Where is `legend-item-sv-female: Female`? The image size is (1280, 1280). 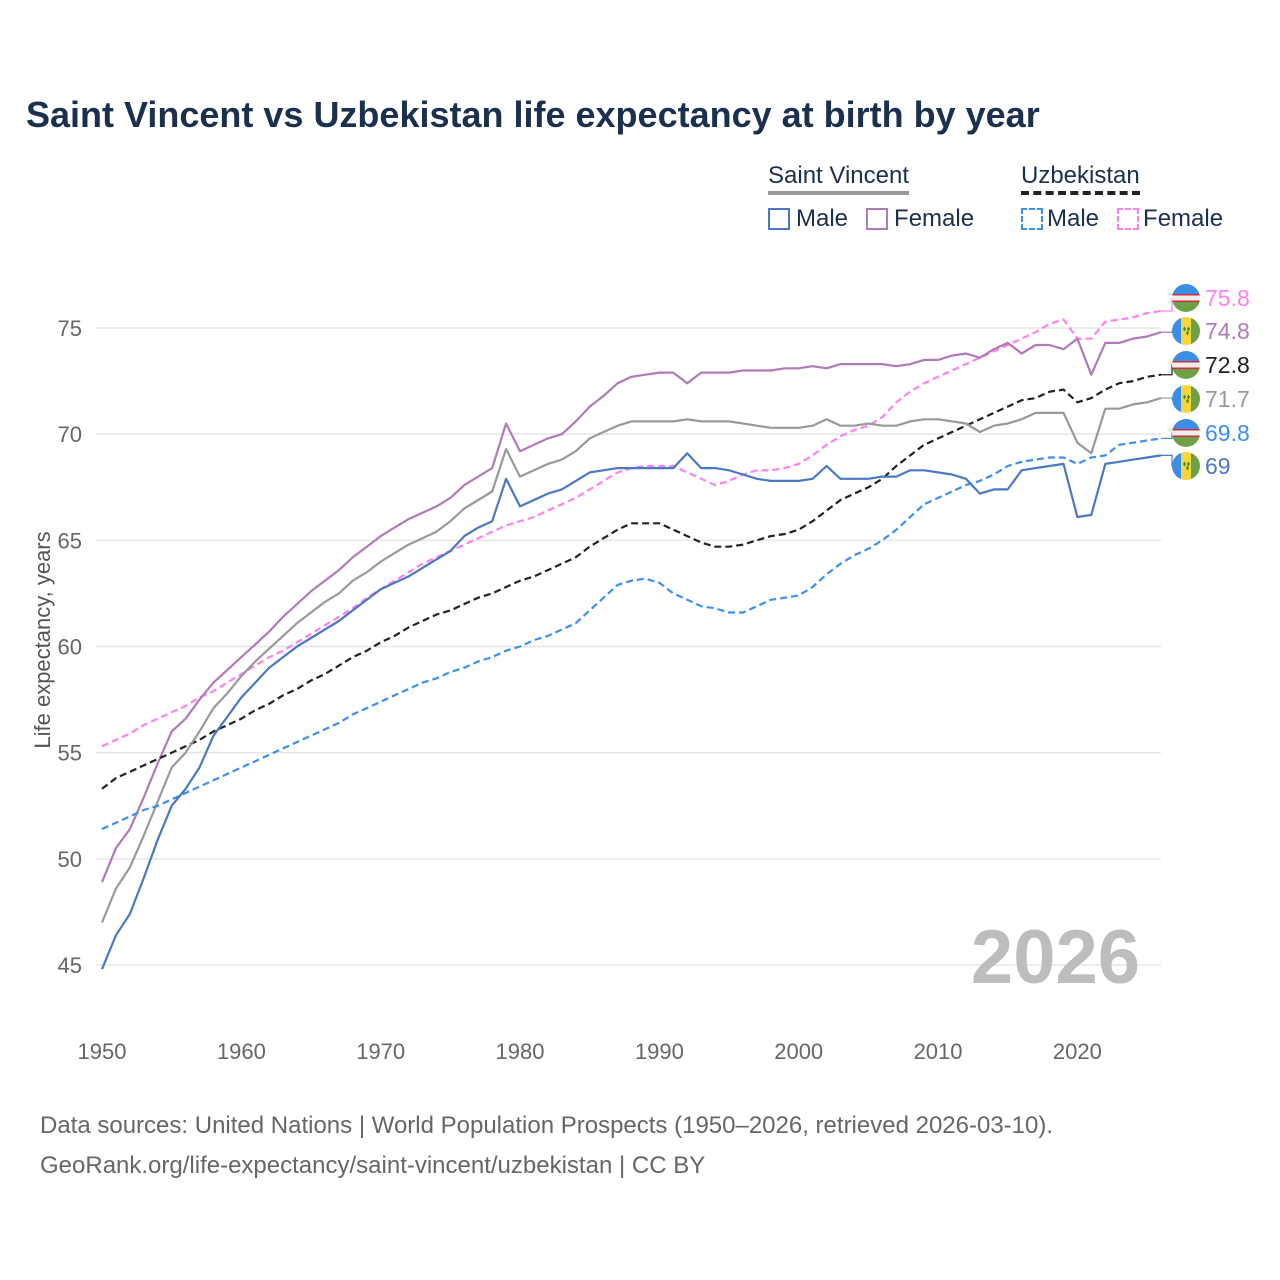
legend-item-sv-female: Female is located at coordinates (920, 219).